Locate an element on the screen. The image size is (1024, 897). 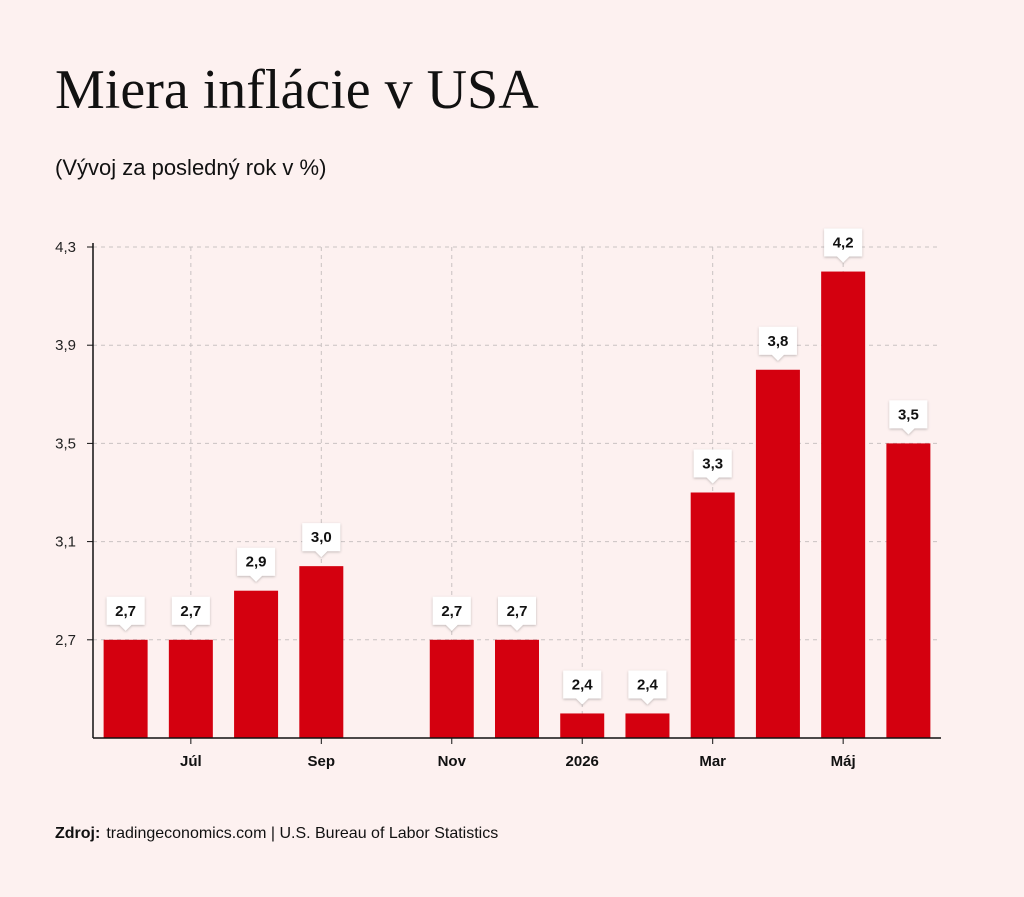
data-label: 4,2 is located at coordinates (843, 243).